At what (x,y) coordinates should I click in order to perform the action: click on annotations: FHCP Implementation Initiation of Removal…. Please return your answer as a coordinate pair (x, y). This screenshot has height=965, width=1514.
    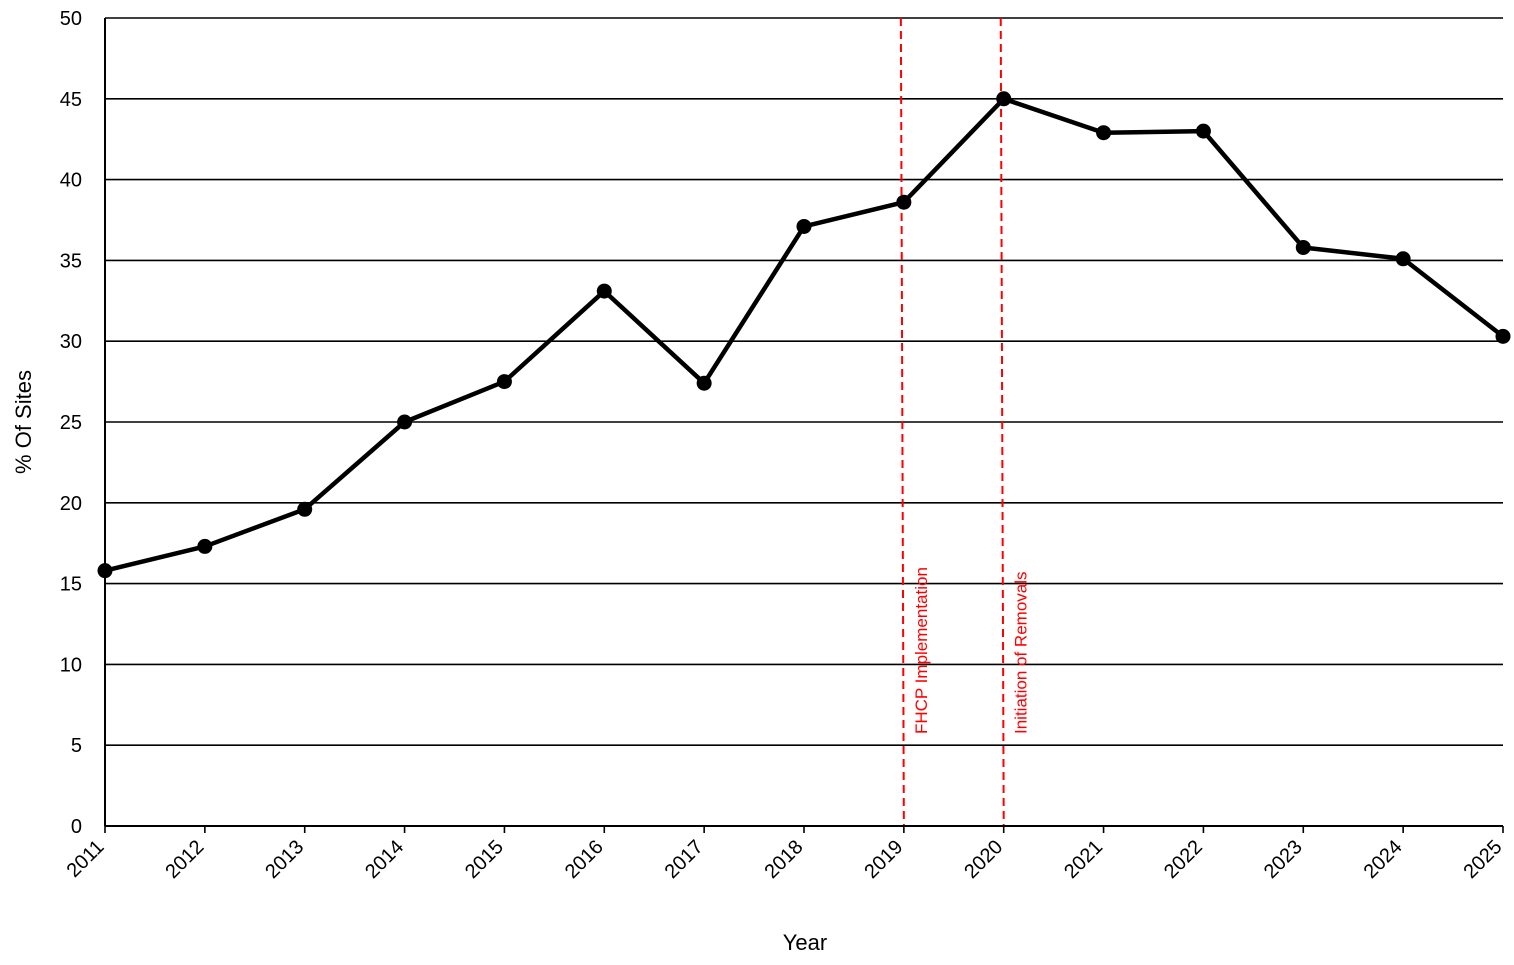
    Looking at the image, I should click on (965, 422).